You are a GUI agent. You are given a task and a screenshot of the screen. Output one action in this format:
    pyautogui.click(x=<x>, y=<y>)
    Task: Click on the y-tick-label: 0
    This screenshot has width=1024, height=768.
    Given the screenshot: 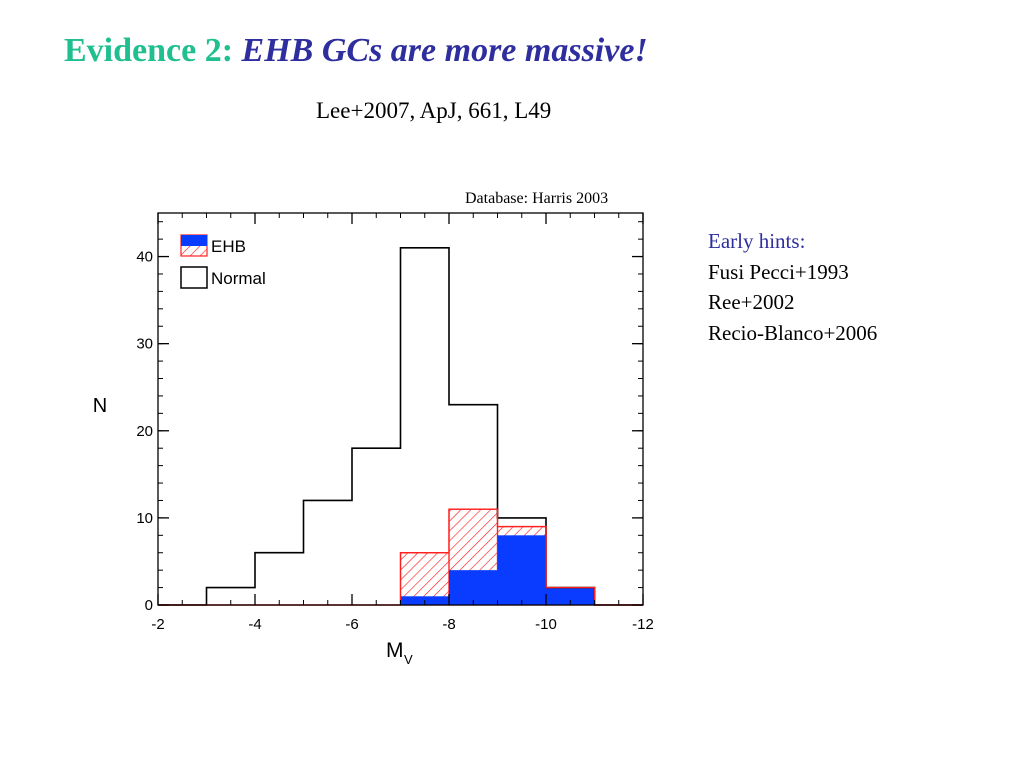 What is the action you would take?
    pyautogui.click(x=149, y=605)
    